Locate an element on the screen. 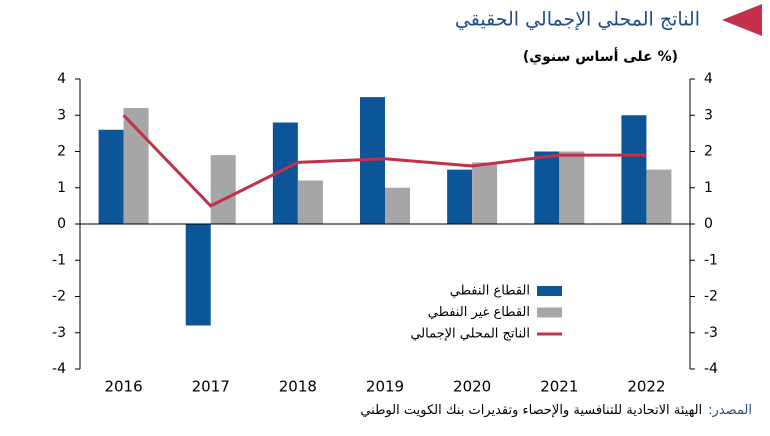 The image size is (770, 436). y-tick-label: -4 is located at coordinates (59, 369).